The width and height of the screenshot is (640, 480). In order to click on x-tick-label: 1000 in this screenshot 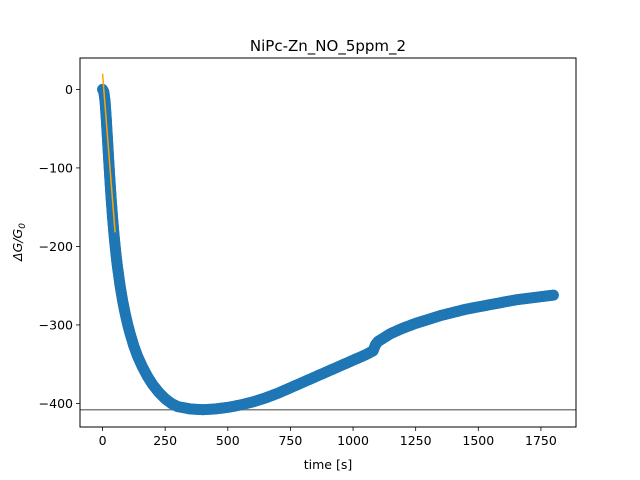, I will do `click(353, 440)`.